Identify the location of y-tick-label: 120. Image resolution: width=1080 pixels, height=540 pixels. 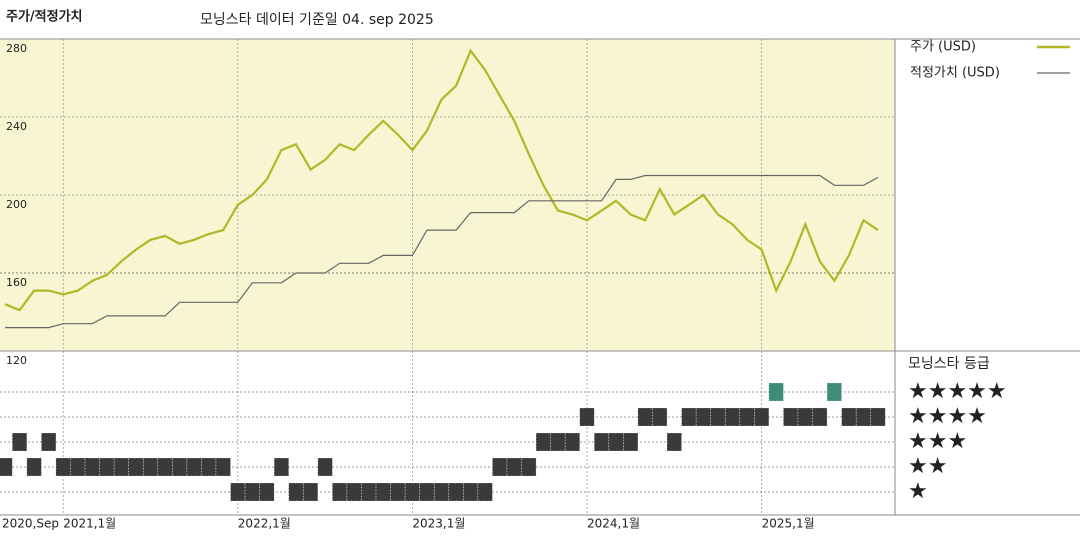
(16, 360).